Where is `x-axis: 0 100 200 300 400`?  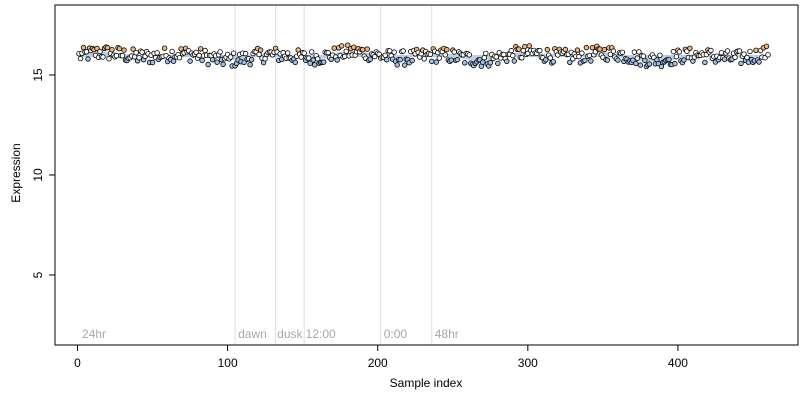 x-axis: 0 100 200 300 400 is located at coordinates (381, 357).